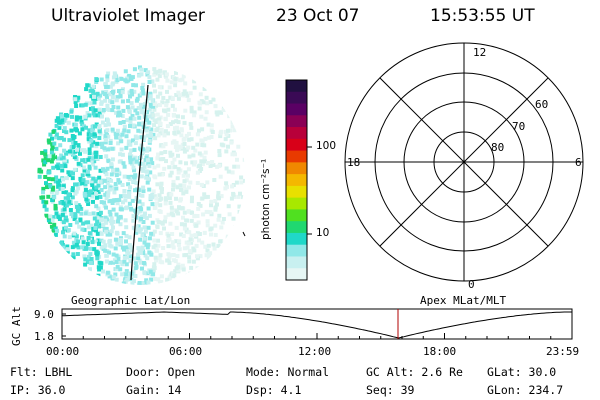  Describe the element at coordinates (139, 182) in the screenshot. I see `terminator-line` at that location.